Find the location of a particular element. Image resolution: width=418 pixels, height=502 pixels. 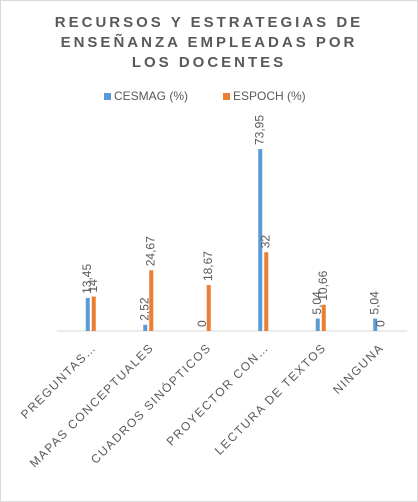

x-tick-label: LECTURA DE TEXTOS is located at coordinates (270, 398).